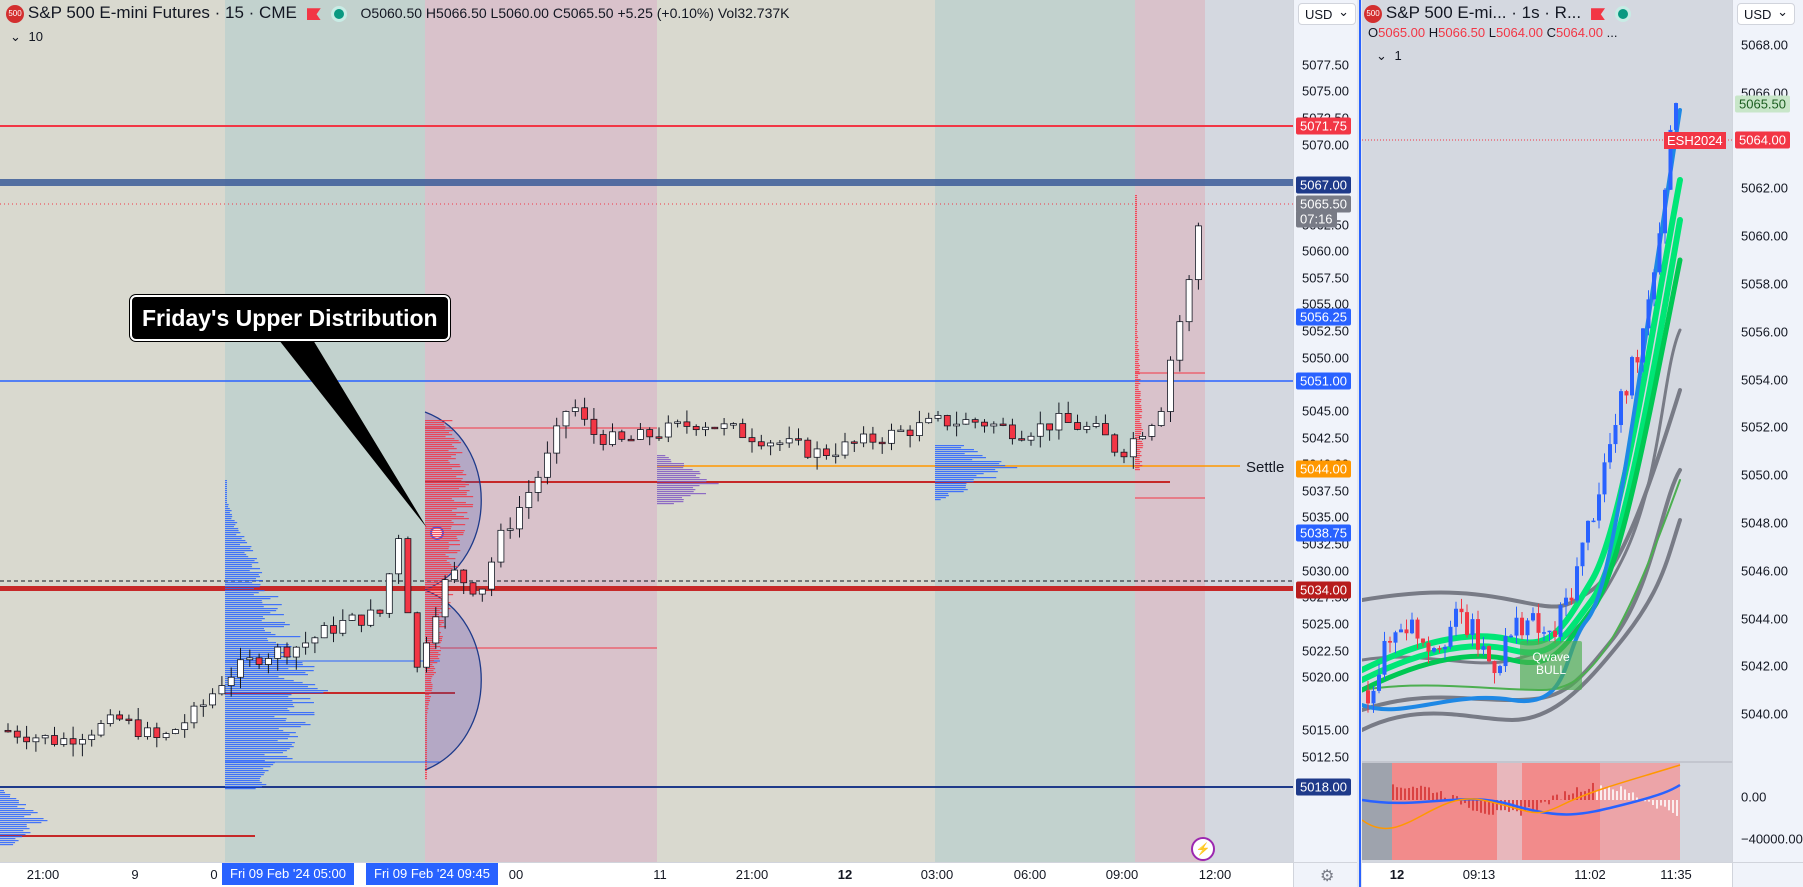  What do you see at coordinates (1389, 56) in the screenshot?
I see `indicator-toggle: ⌄ 1` at bounding box center [1389, 56].